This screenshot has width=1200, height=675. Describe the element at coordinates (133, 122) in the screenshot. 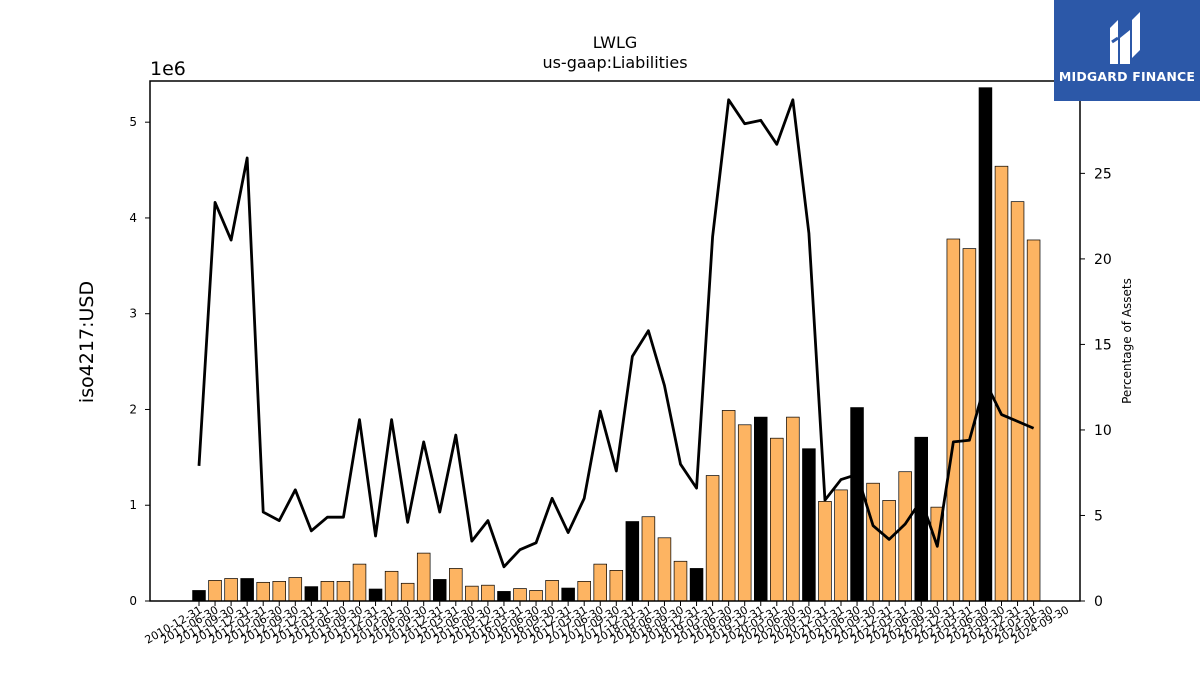

I see `y-tick-label: 5` at that location.